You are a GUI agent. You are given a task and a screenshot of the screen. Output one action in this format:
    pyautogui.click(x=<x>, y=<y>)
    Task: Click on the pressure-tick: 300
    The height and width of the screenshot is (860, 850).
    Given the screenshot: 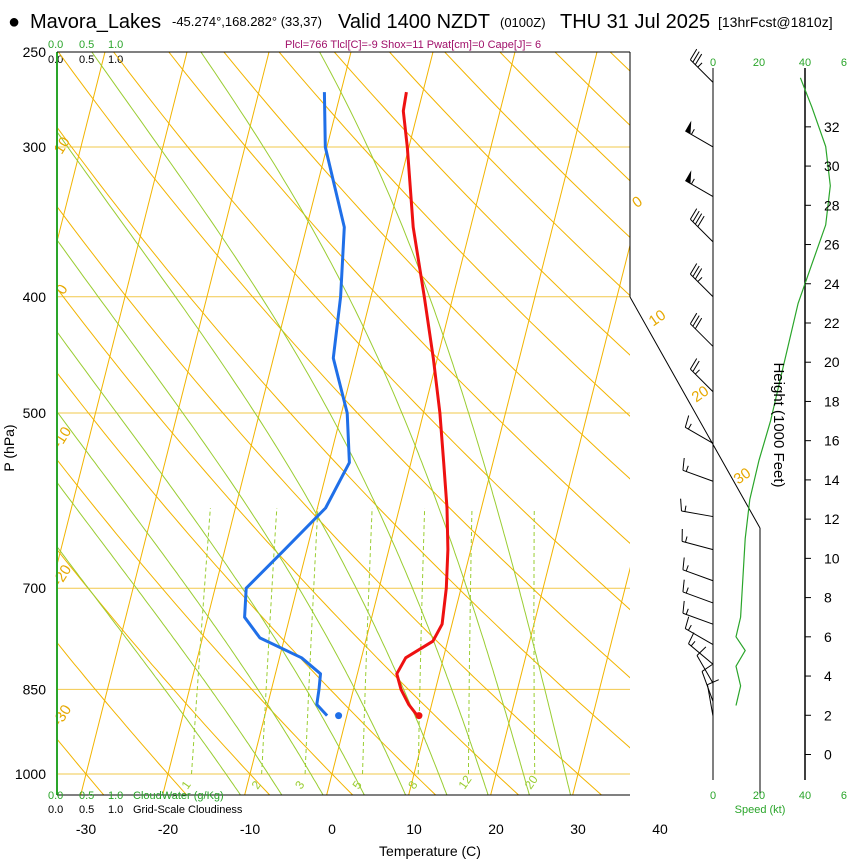 What is the action you would take?
    pyautogui.click(x=35, y=147)
    